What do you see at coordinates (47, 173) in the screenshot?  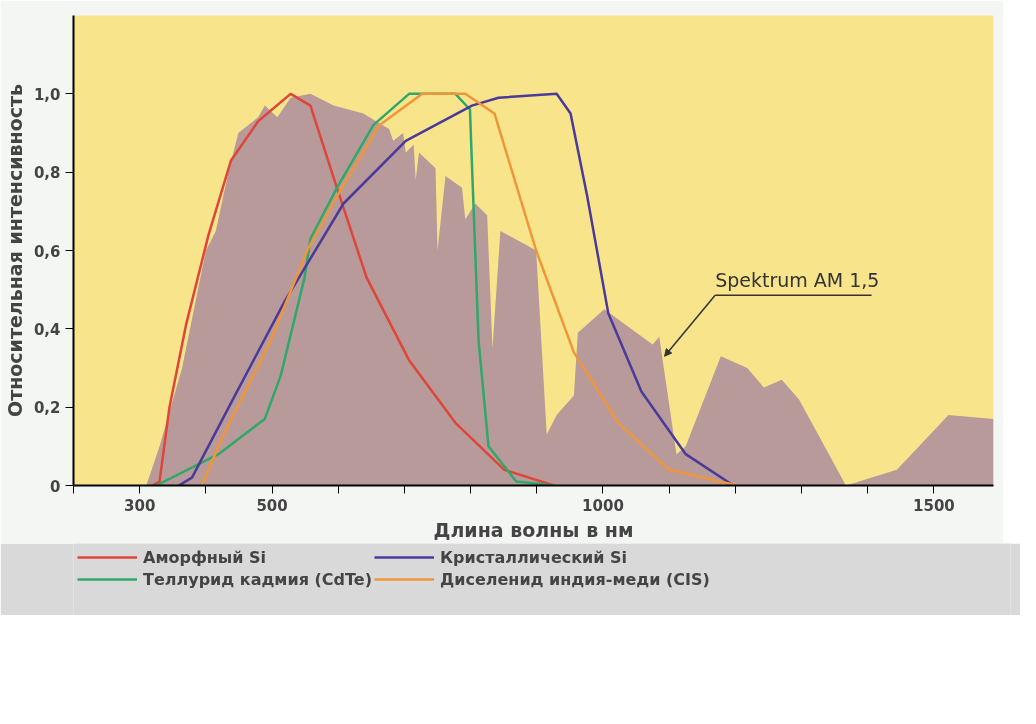 I see `y-tick-label: 0,8` at bounding box center [47, 173].